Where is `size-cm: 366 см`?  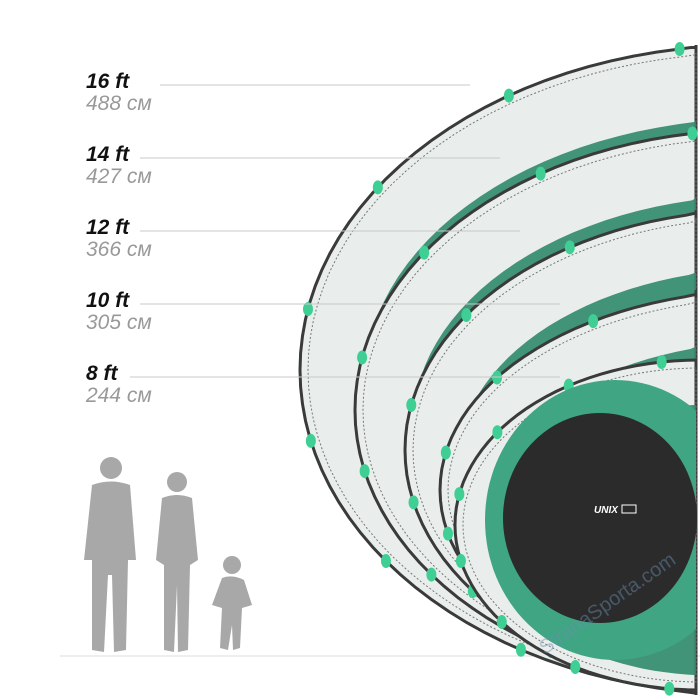 size-cm: 366 см is located at coordinates (119, 249).